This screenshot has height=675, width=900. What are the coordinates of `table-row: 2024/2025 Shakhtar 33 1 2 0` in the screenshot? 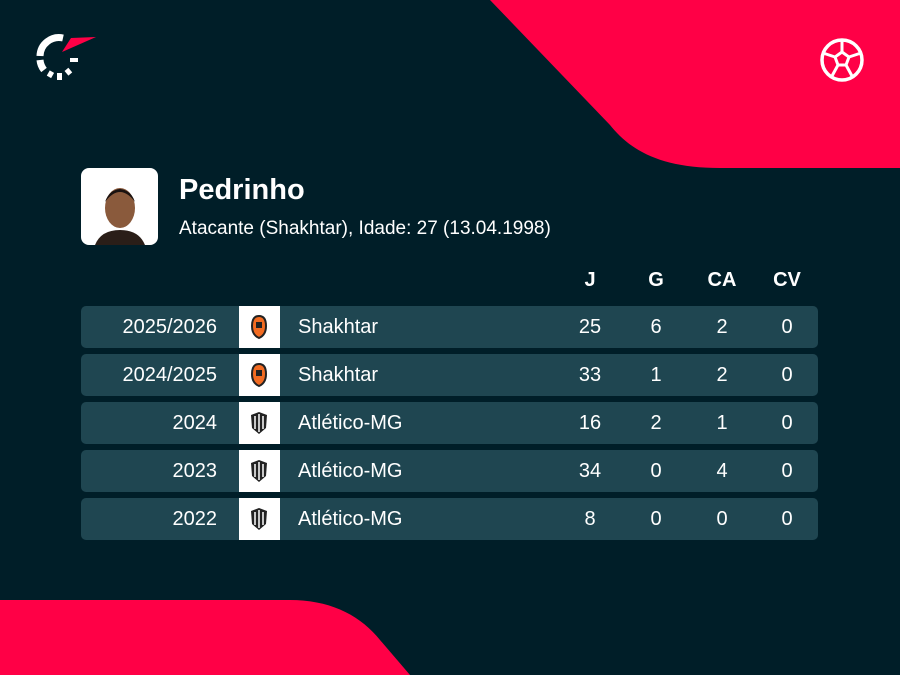 It's located at (449, 375).